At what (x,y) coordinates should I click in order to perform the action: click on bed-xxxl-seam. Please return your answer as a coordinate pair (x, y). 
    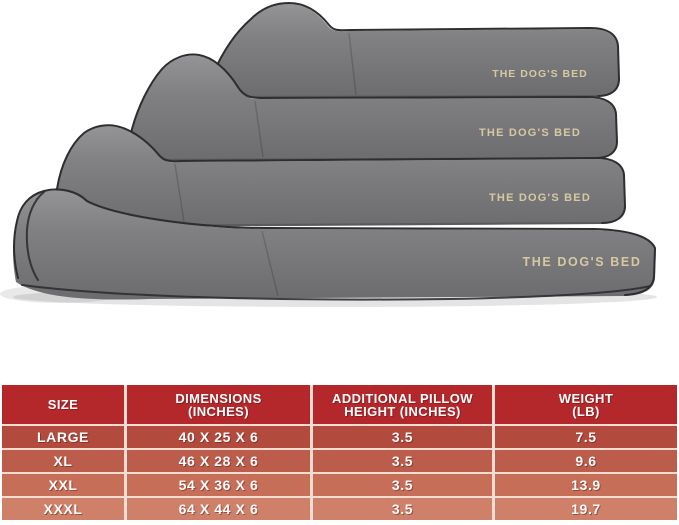
    Looking at the image, I should click on (270, 263).